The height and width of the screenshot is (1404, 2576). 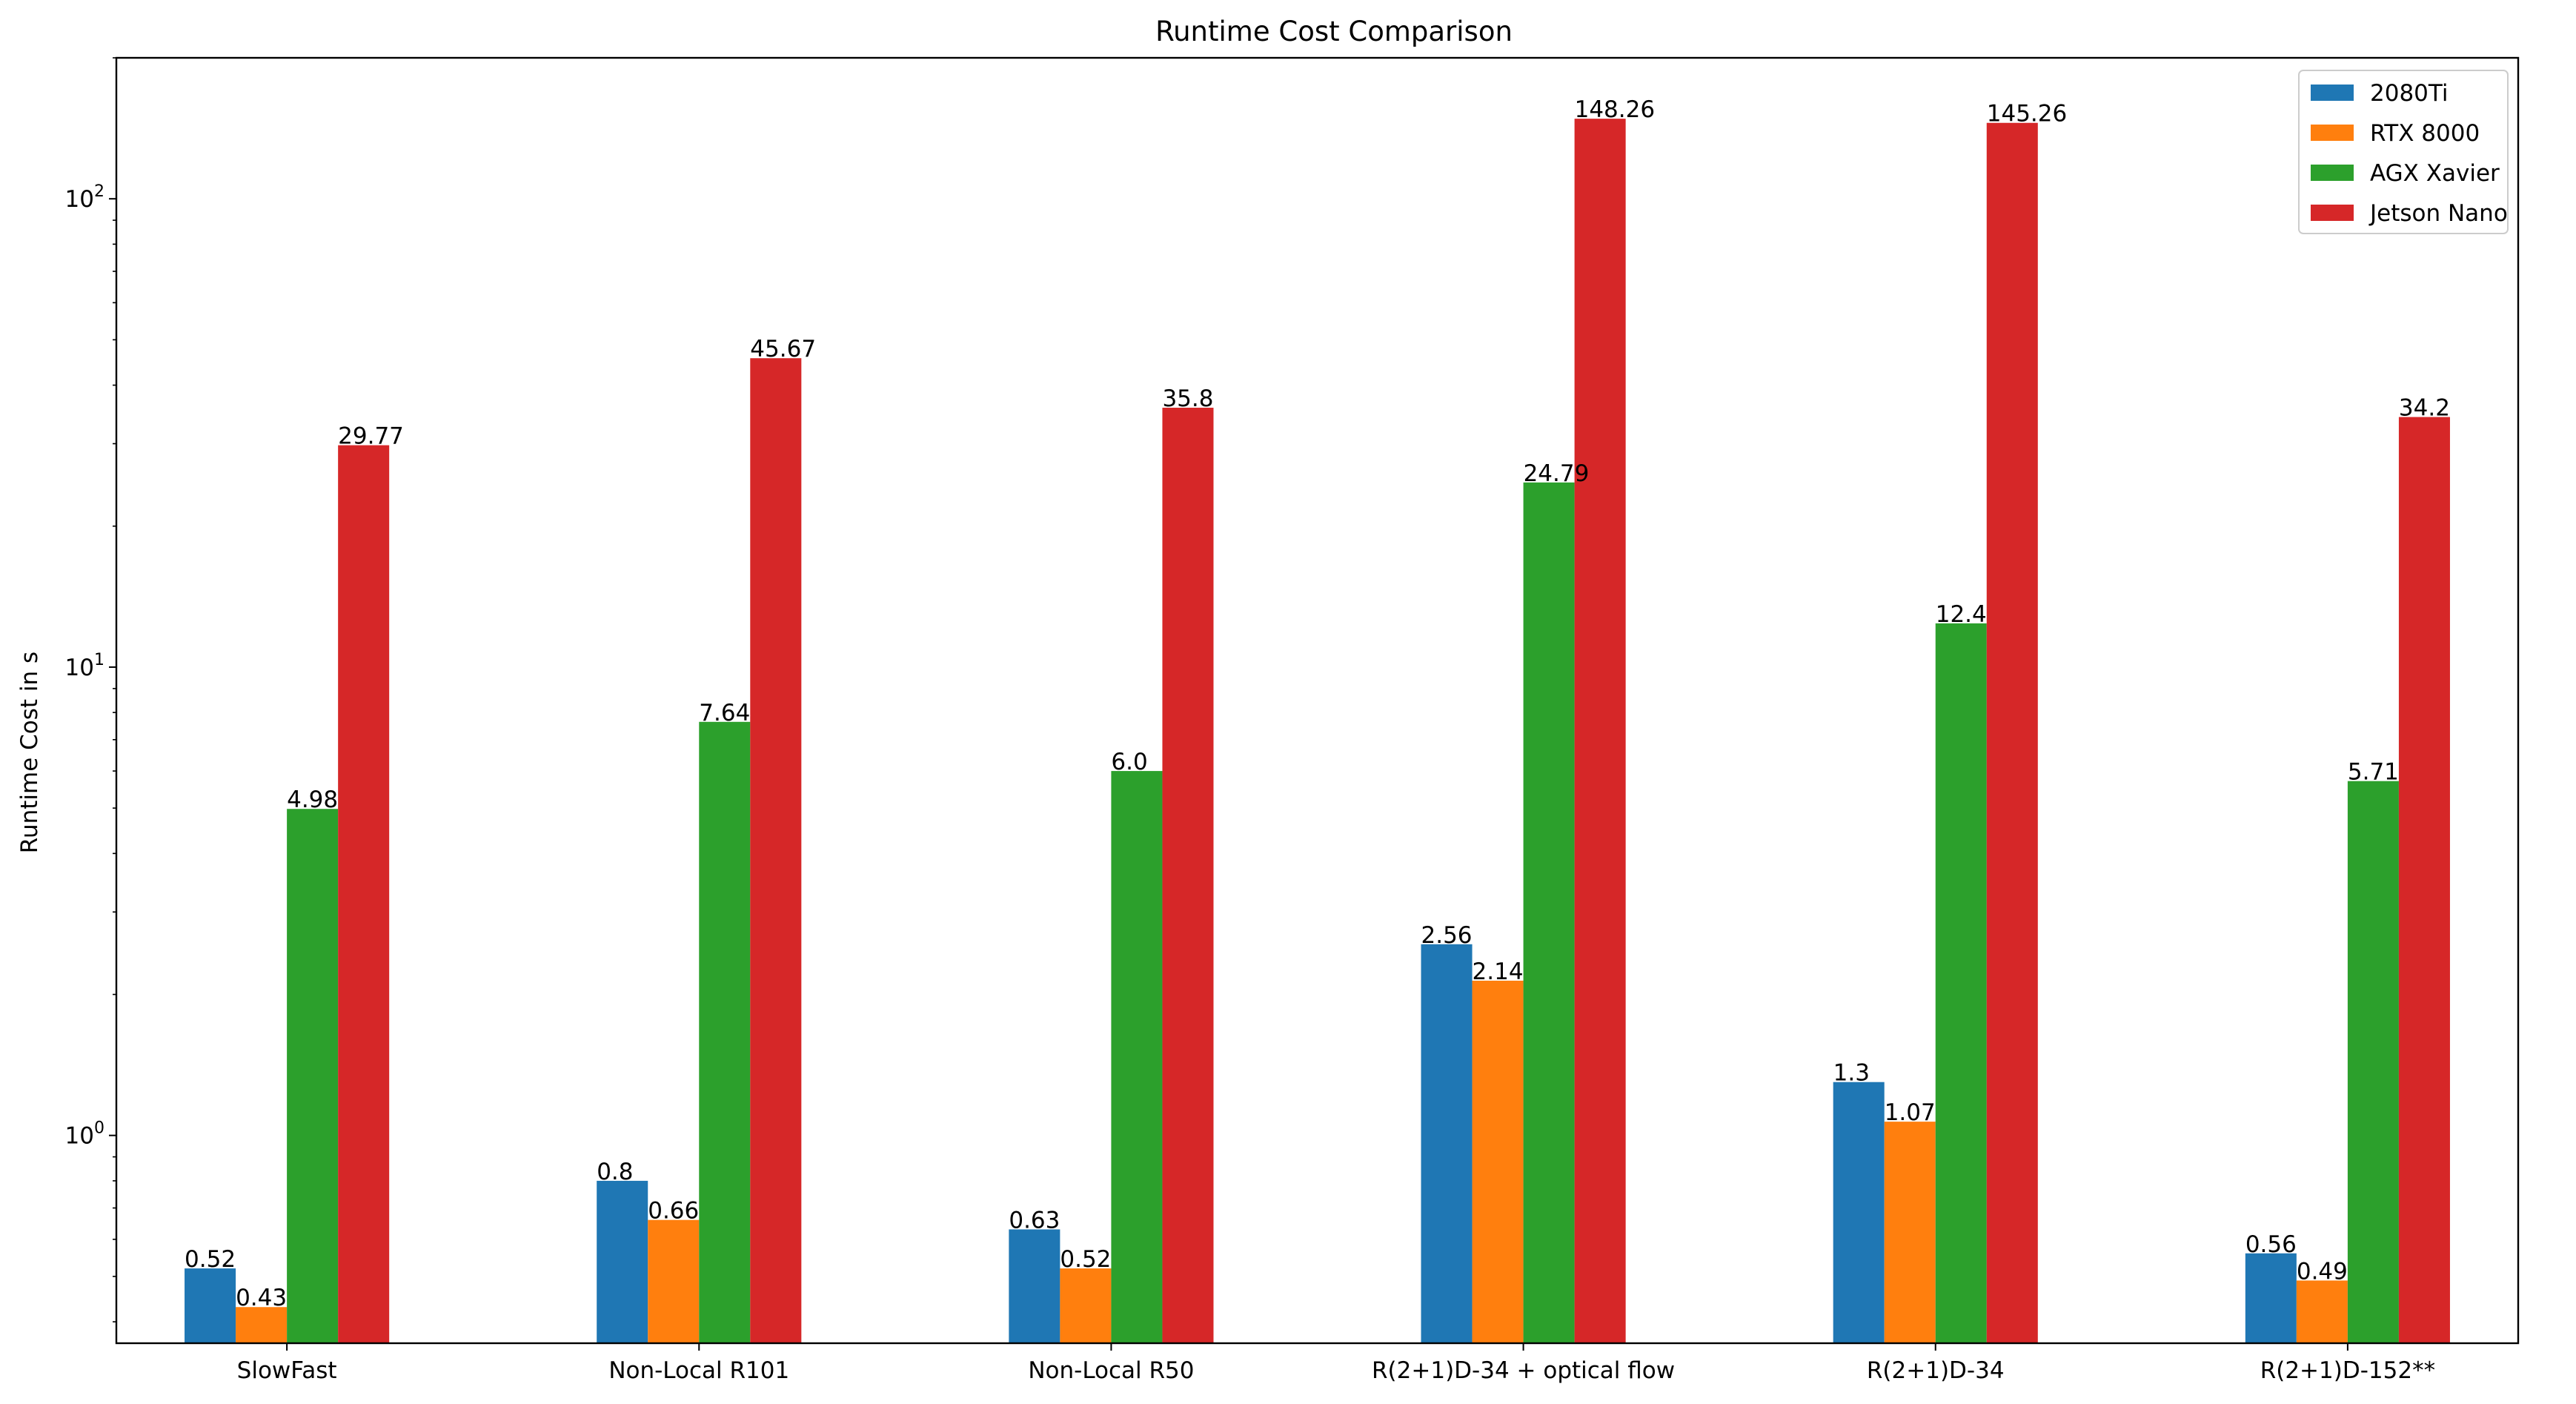 I want to click on legend-label-rtx-8000: RTX 8000, so click(x=2425, y=133).